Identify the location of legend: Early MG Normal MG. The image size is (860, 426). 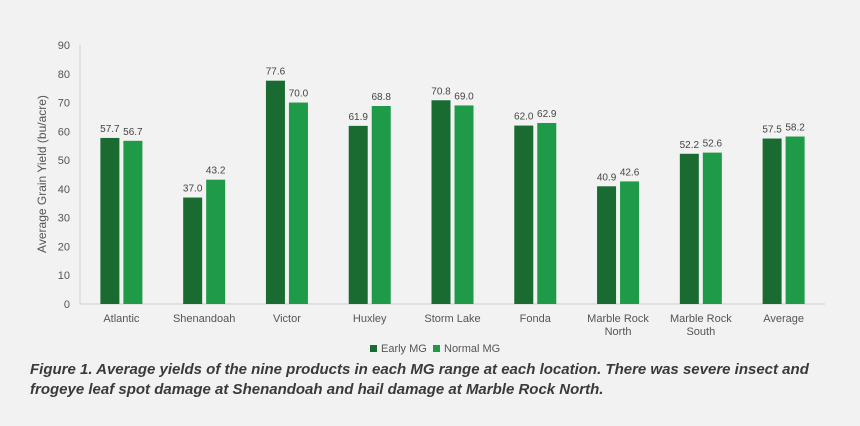
(435, 349).